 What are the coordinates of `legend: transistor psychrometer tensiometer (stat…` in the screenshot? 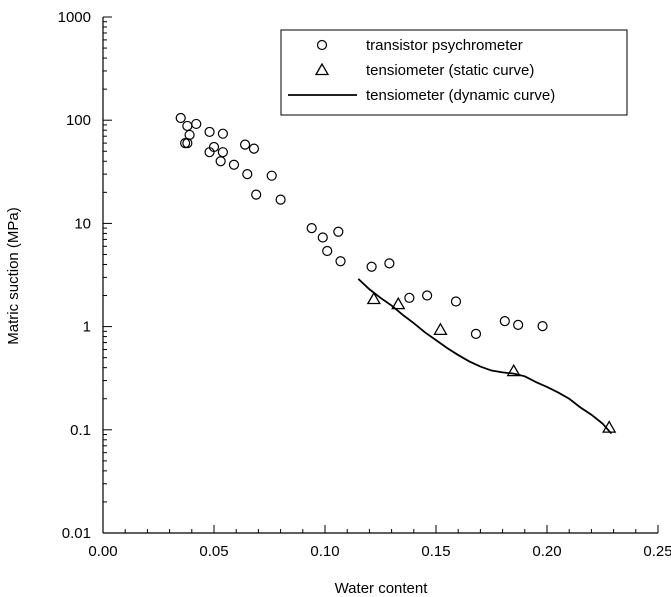 It's located at (454, 72).